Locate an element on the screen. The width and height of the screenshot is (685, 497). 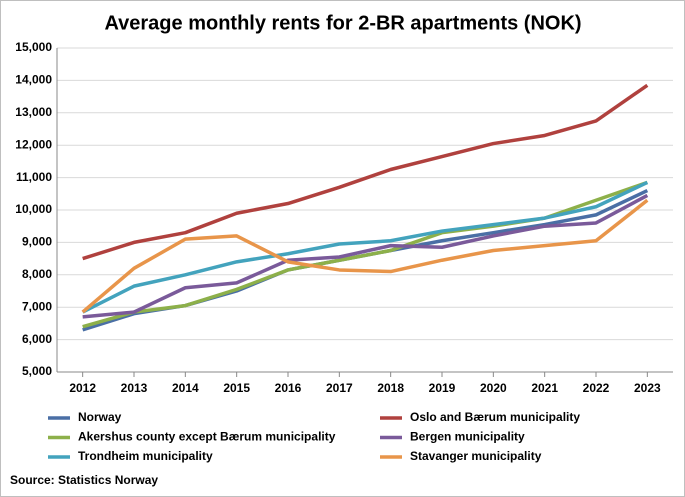
y-tick-label: 5,000 is located at coordinates (37, 371).